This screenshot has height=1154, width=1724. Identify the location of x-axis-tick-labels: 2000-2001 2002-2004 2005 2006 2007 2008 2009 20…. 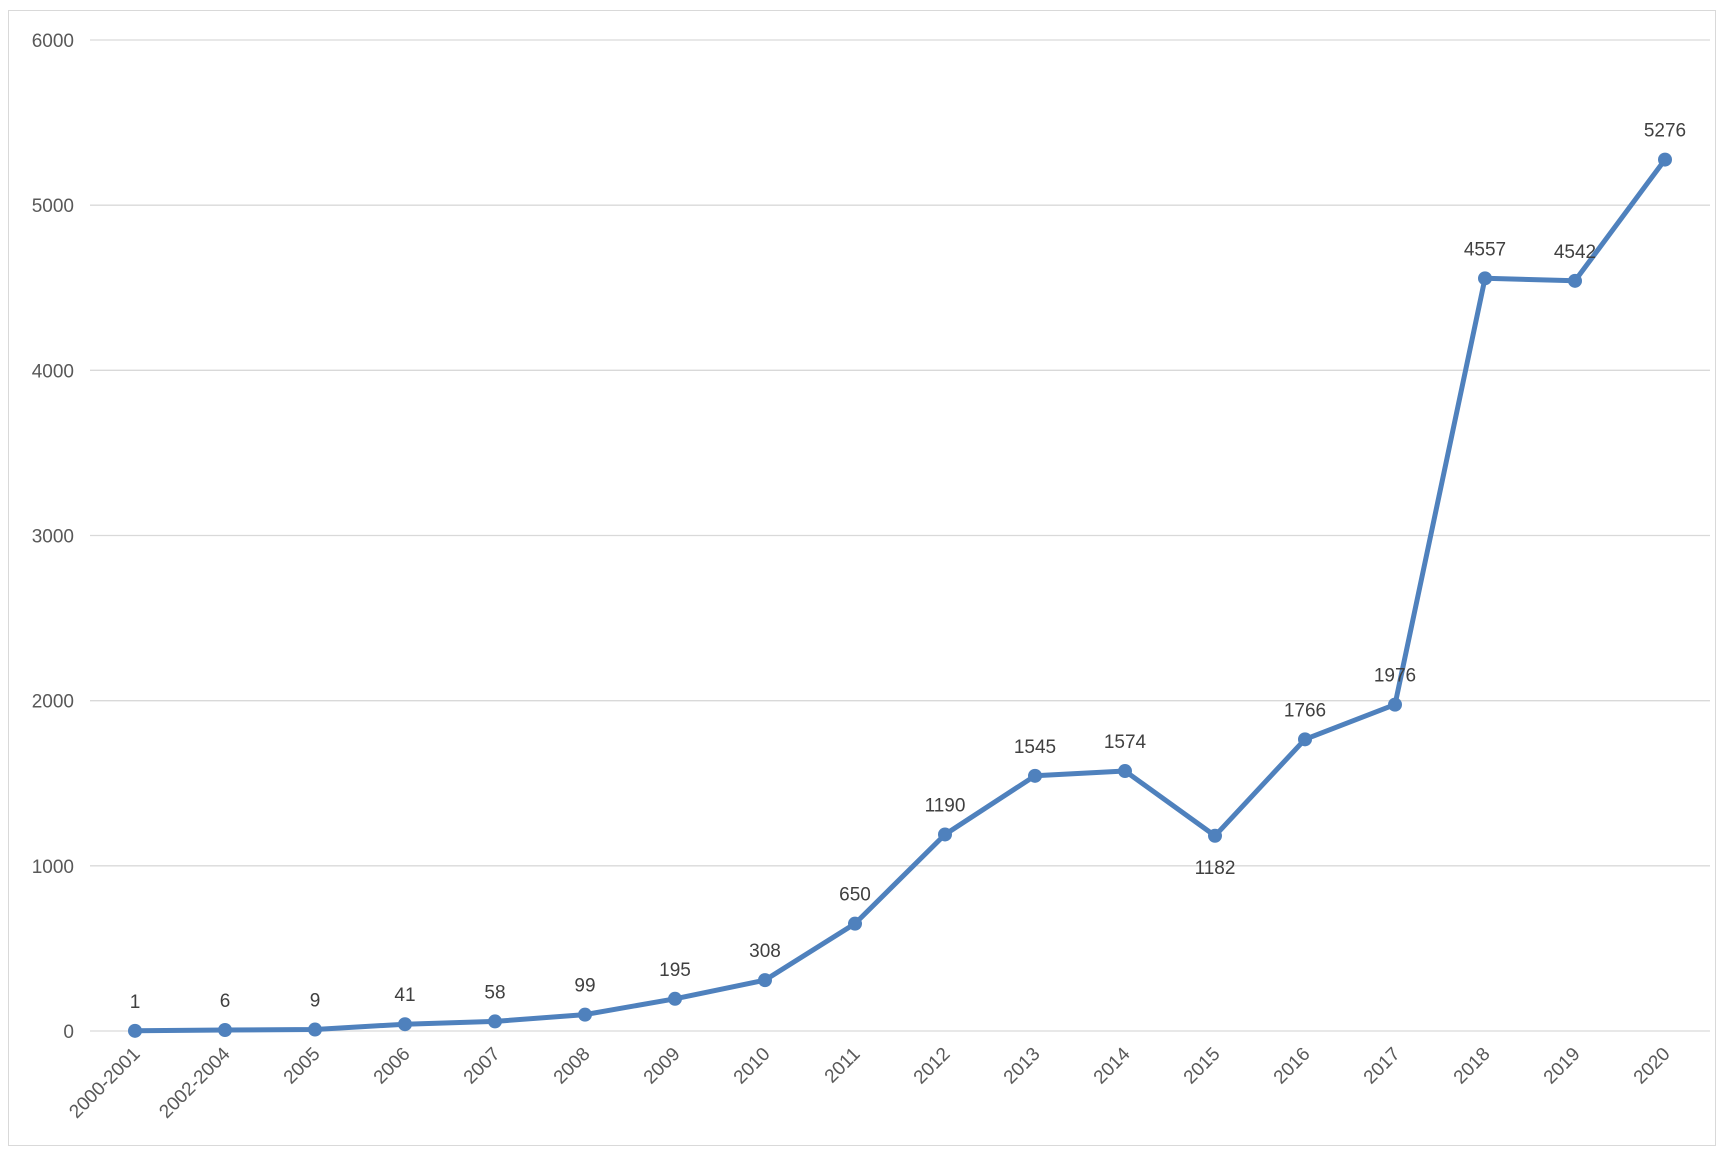
(869, 1082).